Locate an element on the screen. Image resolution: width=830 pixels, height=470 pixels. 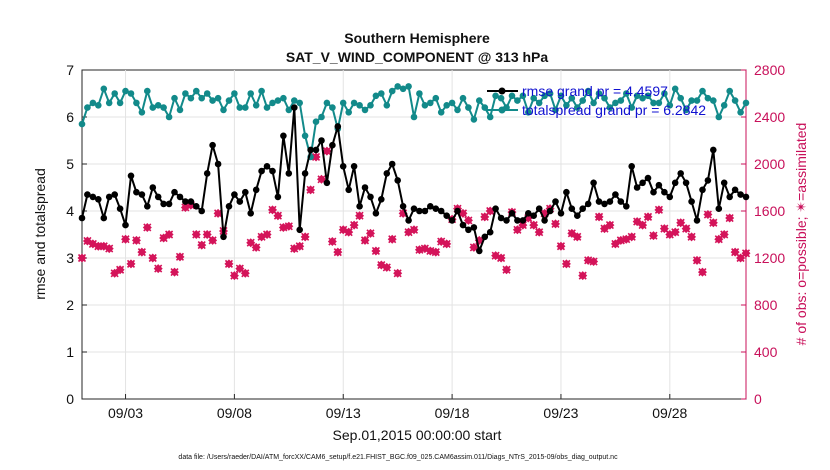
y-right-tick-label: 2400 is located at coordinates (769, 117).